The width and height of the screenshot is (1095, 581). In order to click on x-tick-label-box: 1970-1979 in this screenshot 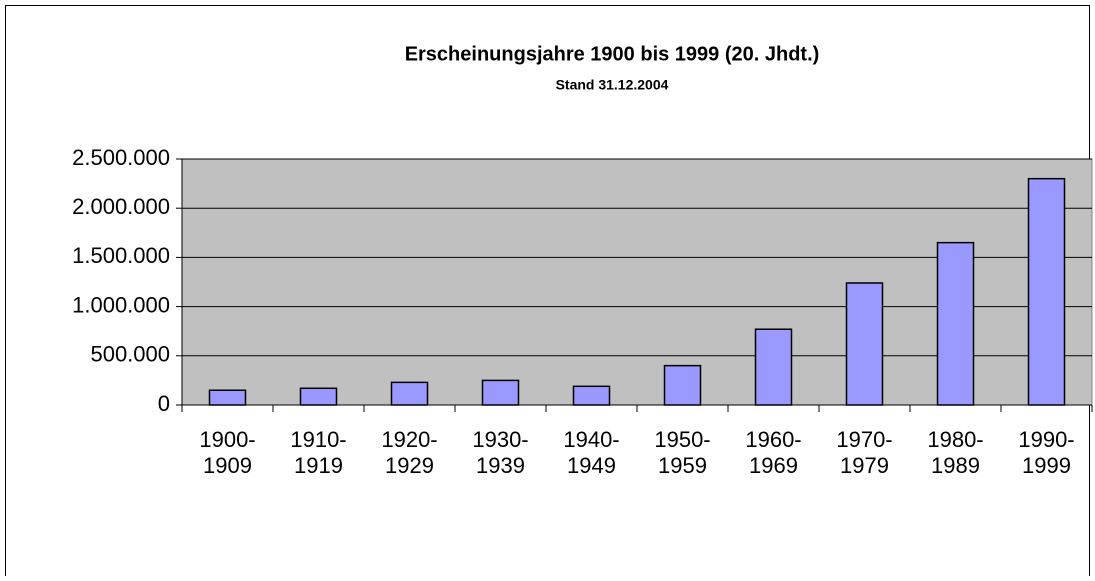, I will do `click(864, 452)`.